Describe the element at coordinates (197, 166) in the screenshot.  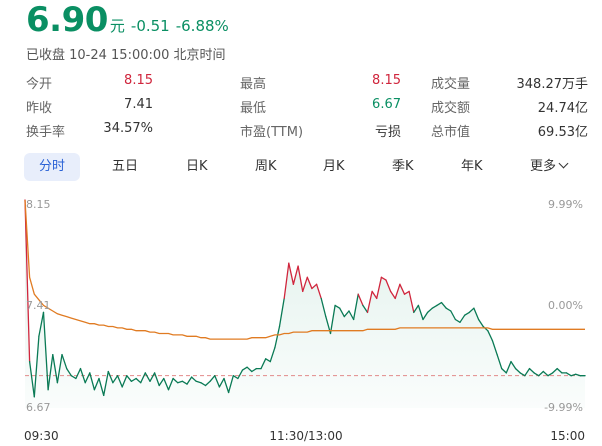
I see `tab-daily-k: 日K` at that location.